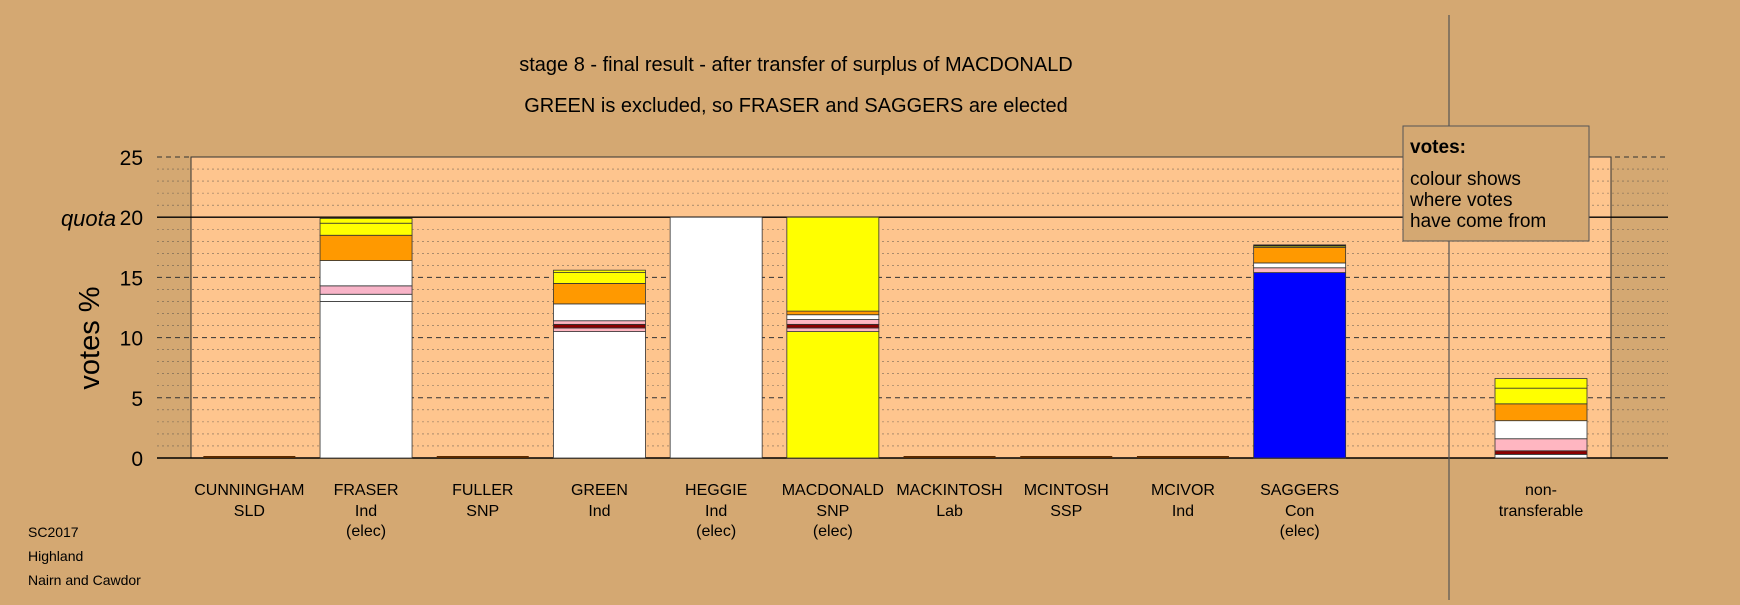 This screenshot has height=605, width=1740. Describe the element at coordinates (249, 490) in the screenshot. I see `candidate-name: CUNNINGHAM` at that location.